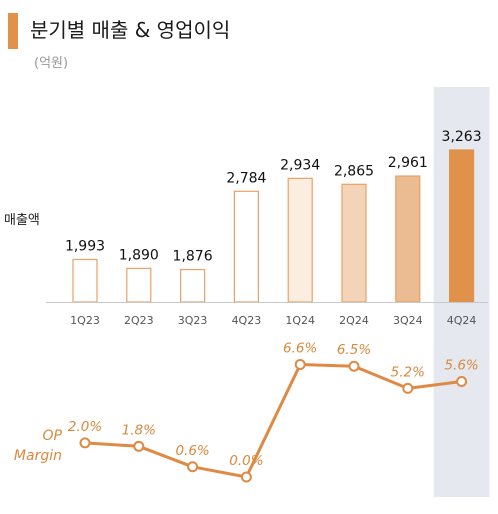  I want to click on op-margin-value-label: 5.6%, so click(461, 366).